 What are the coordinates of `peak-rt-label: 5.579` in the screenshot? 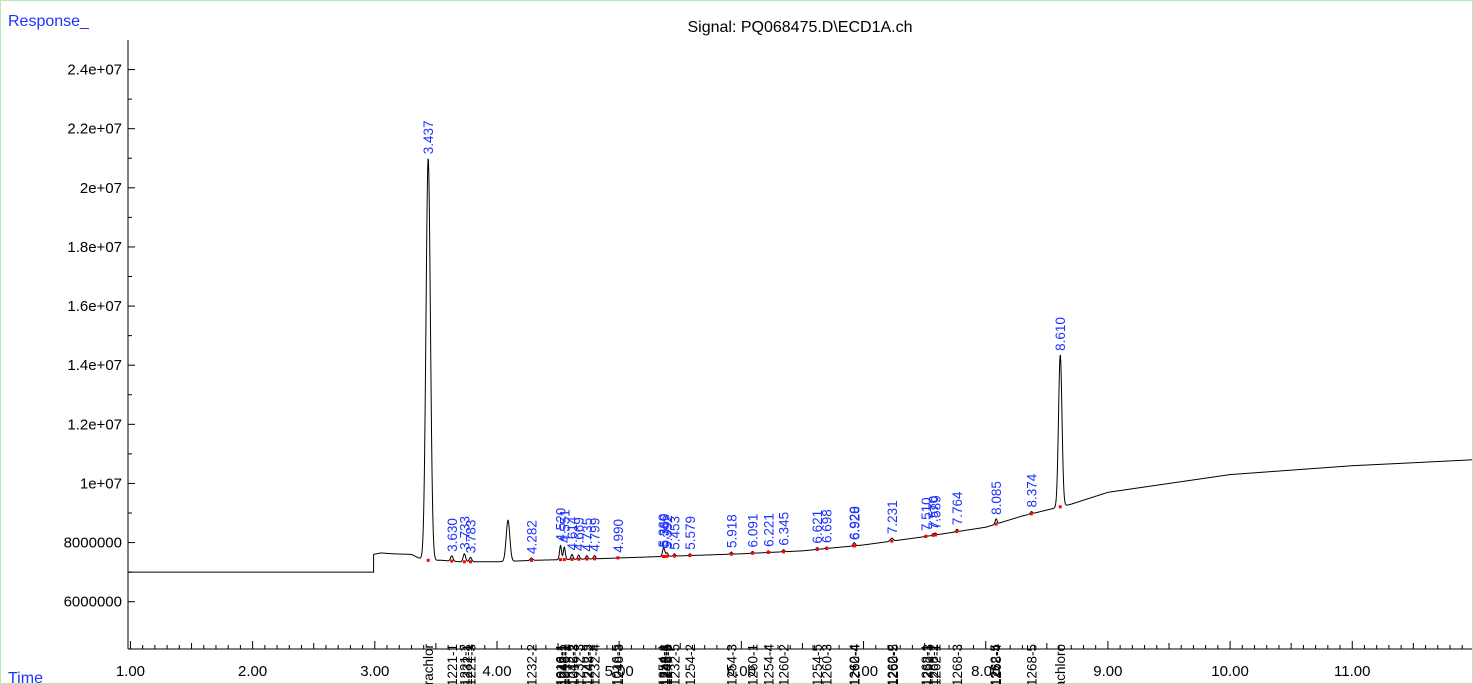 It's located at (690, 533).